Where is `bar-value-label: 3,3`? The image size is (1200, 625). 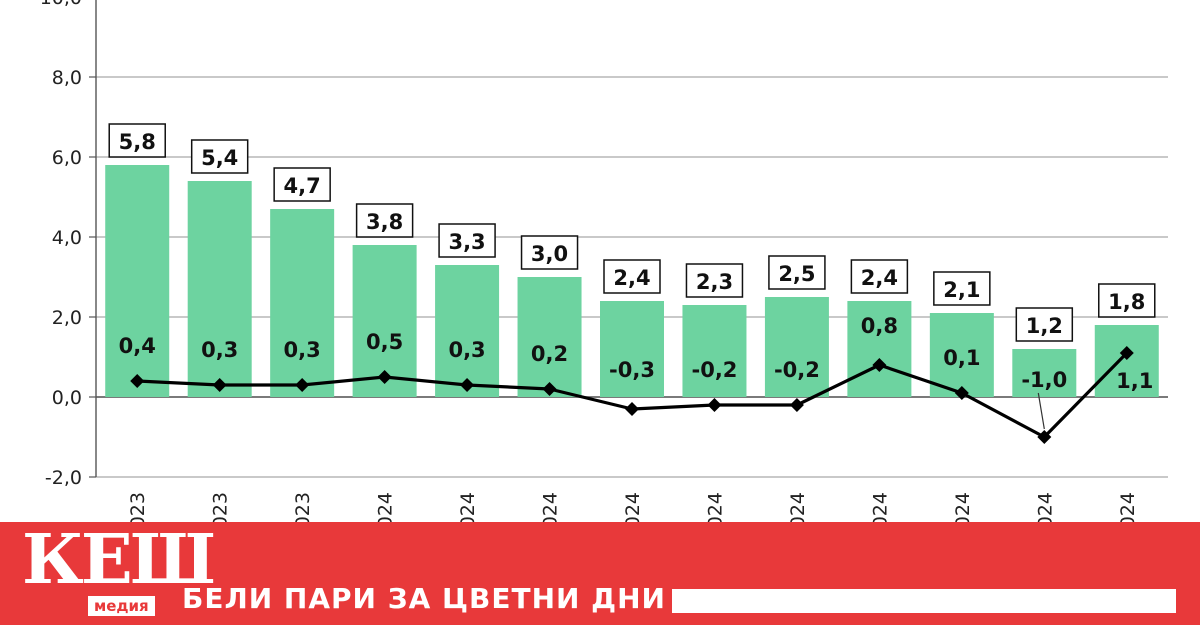
bar-value-label: 3,3 is located at coordinates (466, 242).